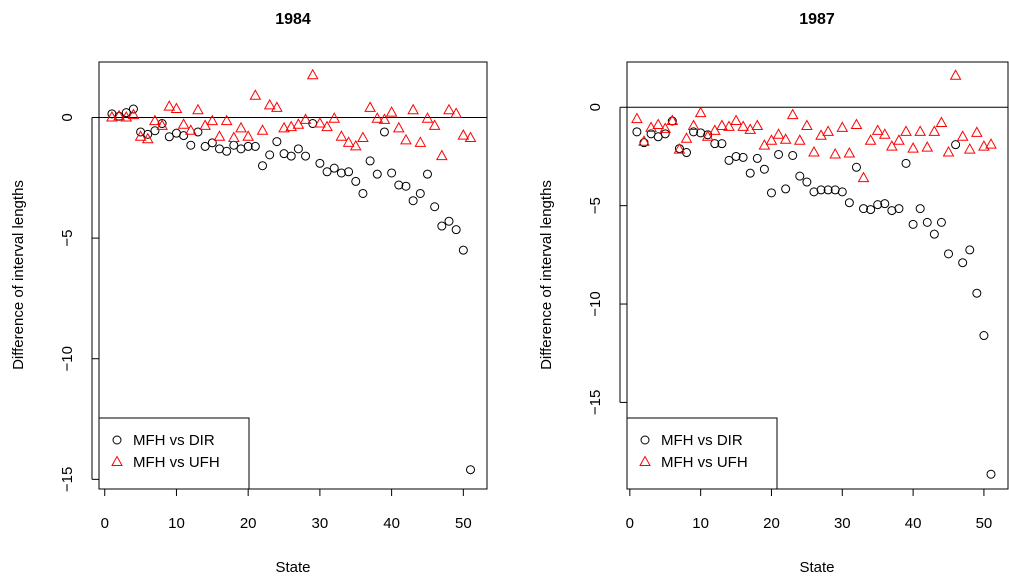  I want to click on x-axis-label-1987: State, so click(816, 567).